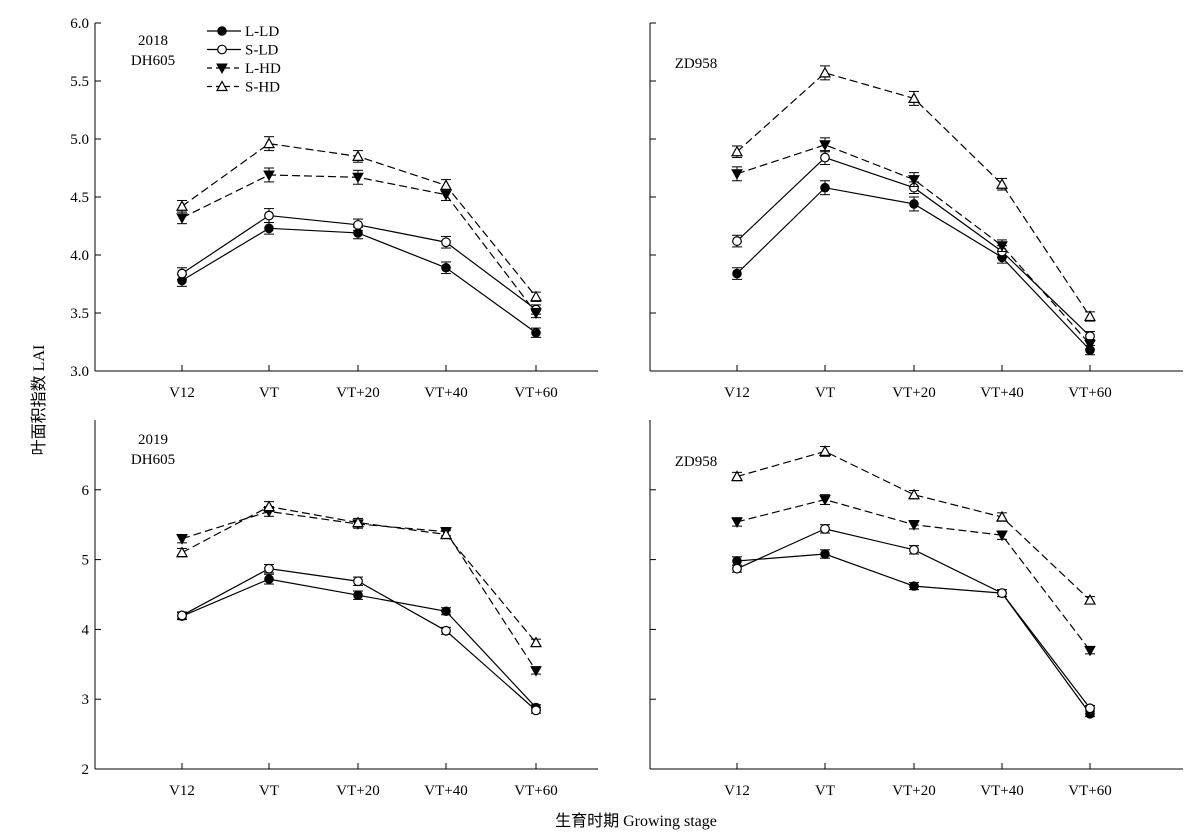  I want to click on y-tick-label: 6, so click(86, 491).